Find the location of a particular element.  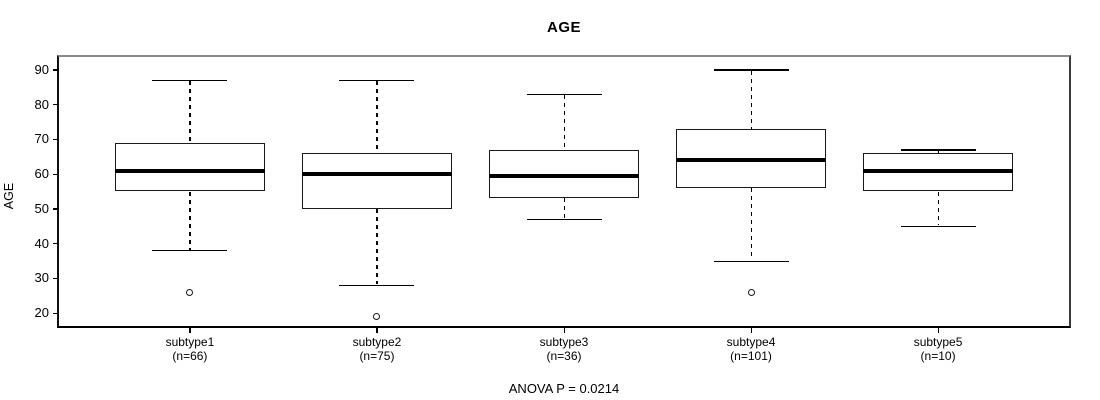

y-axis-tick-label: 40 is located at coordinates (41, 243).